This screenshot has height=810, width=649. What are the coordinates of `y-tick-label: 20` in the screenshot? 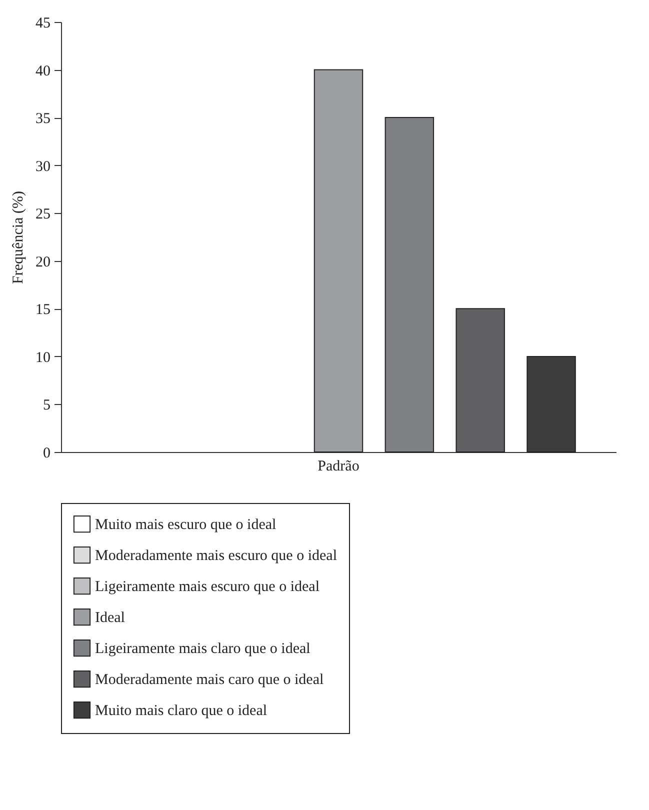 It's located at (43, 262).